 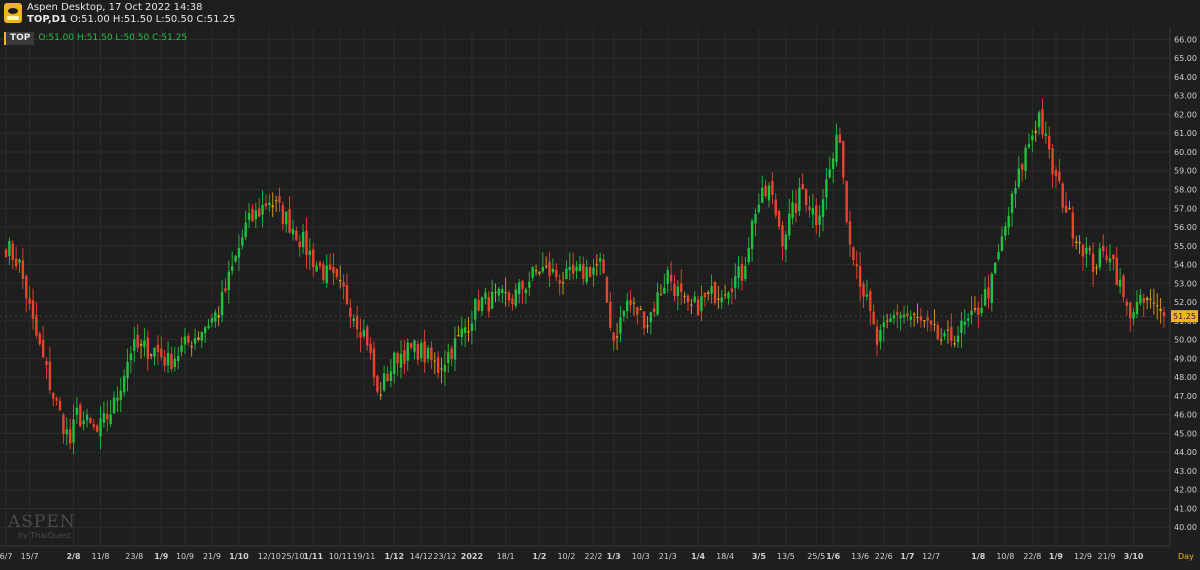 What do you see at coordinates (759, 556) in the screenshot?
I see `x-tick-label: 3/5` at bounding box center [759, 556].